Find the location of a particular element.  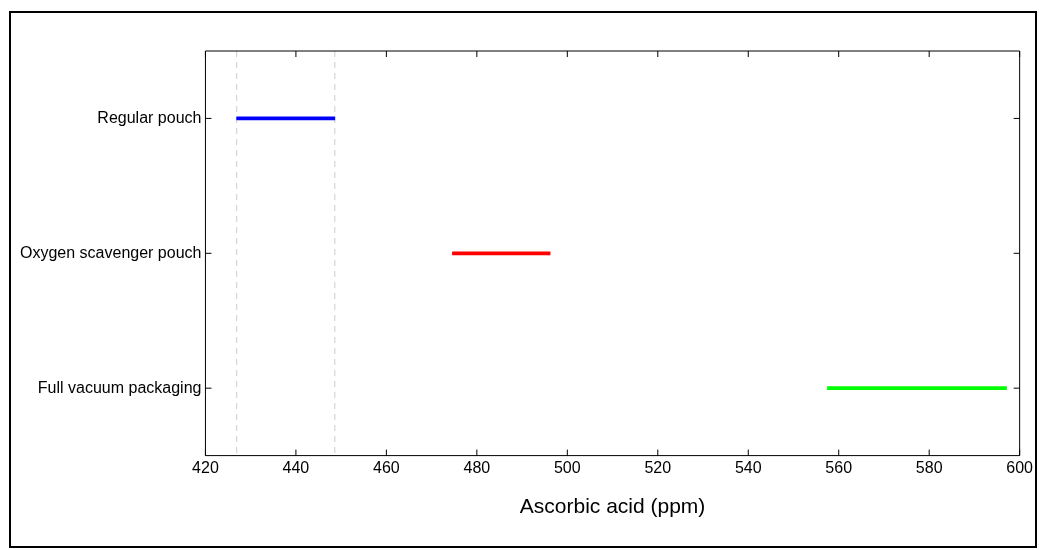

x-tick-label: 440 is located at coordinates (296, 467).